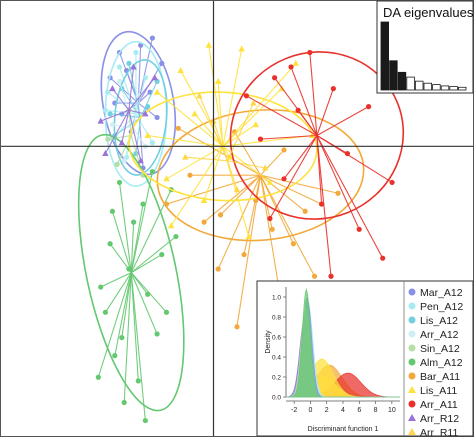  Describe the element at coordinates (392, 410) in the screenshot. I see `x-tick-label: 10` at that location.